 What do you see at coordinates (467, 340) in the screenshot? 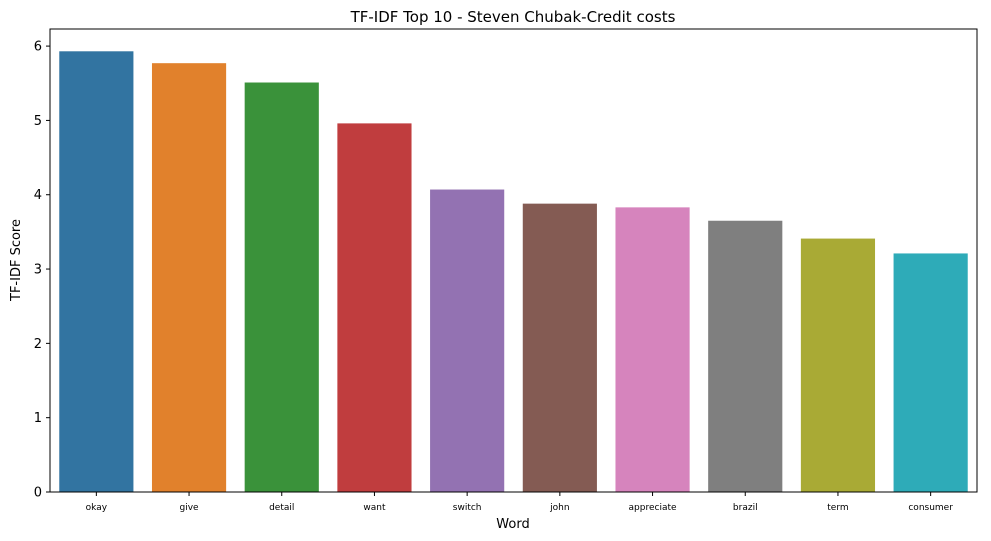
I see `bar-switch` at bounding box center [467, 340].